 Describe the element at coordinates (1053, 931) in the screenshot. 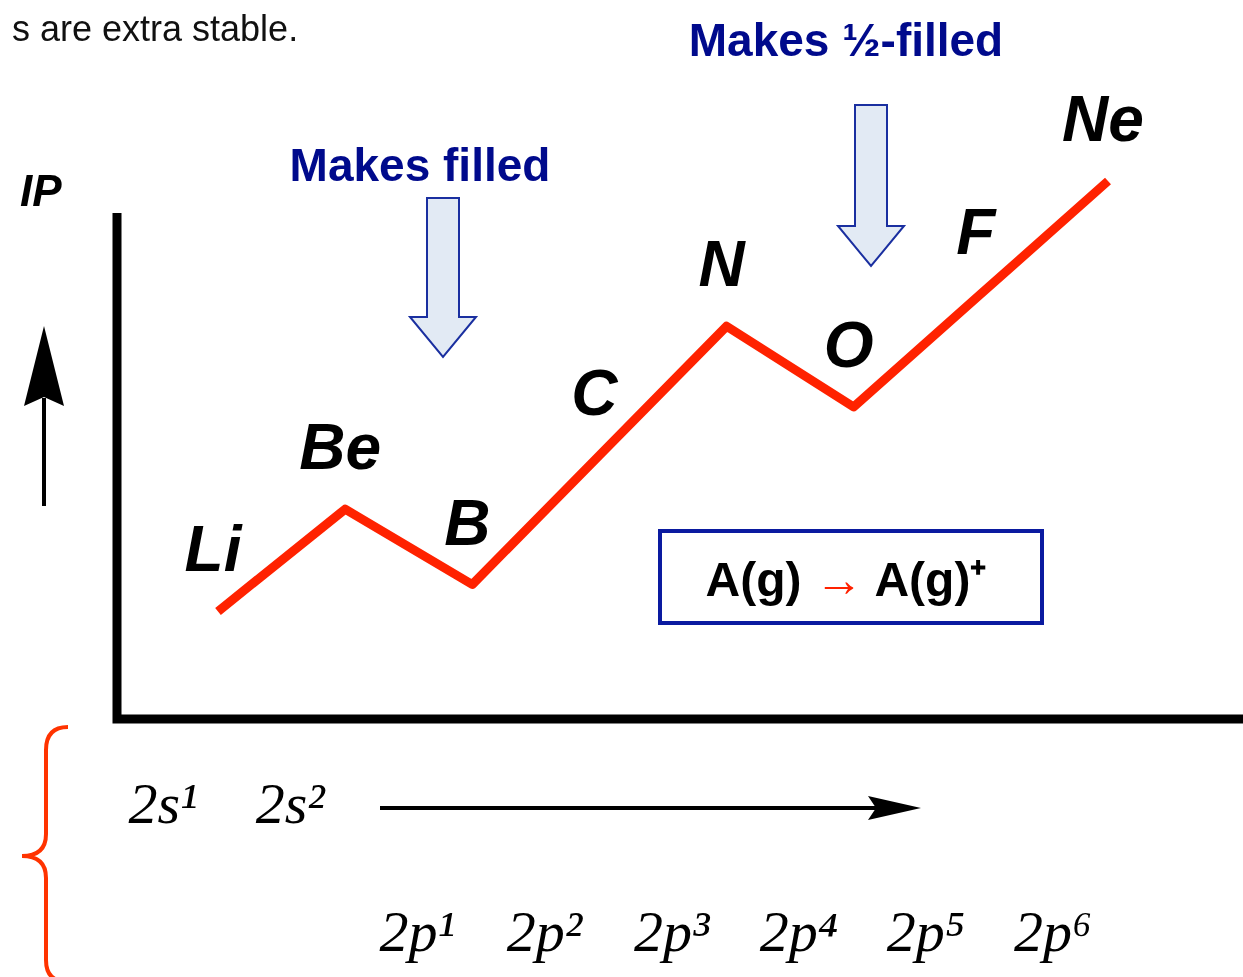

I see `text: 2p⁶` at that location.